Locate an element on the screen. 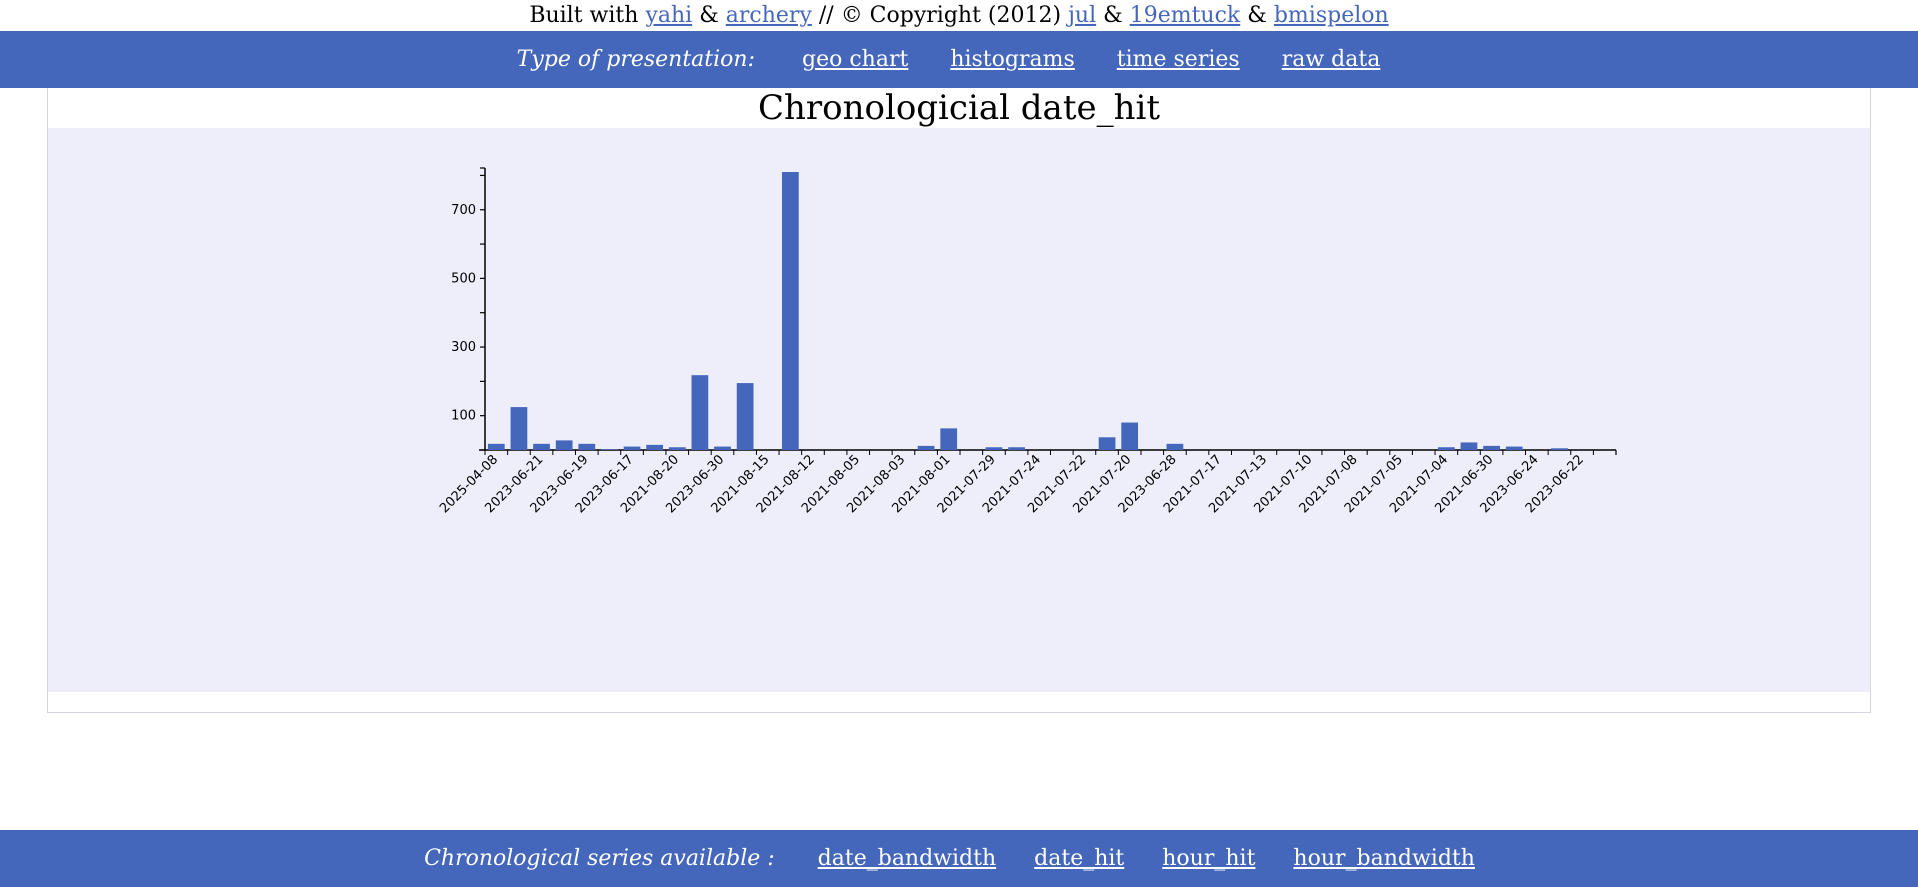 The image size is (1918, 887). credits-copyright: // © Copyright (2012) is located at coordinates (940, 15).